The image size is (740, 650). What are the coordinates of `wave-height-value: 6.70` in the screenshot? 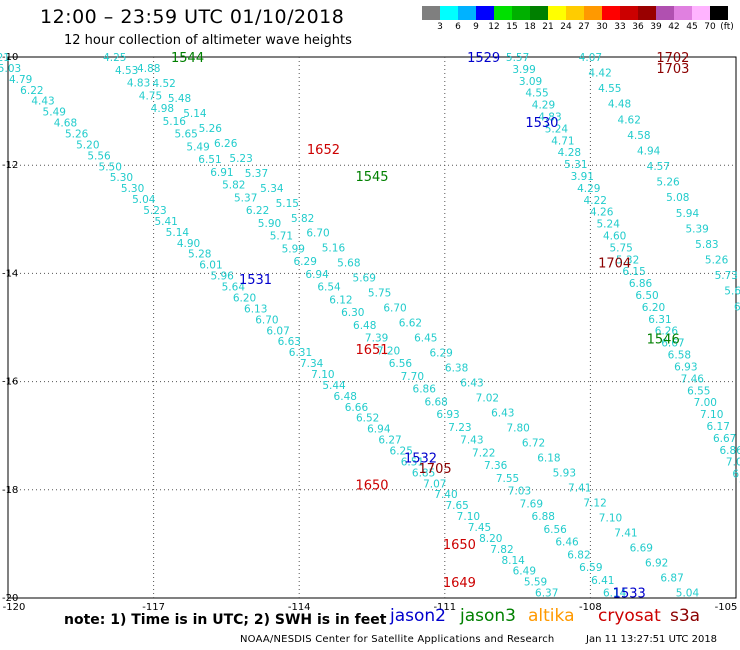 It's located at (266, 320).